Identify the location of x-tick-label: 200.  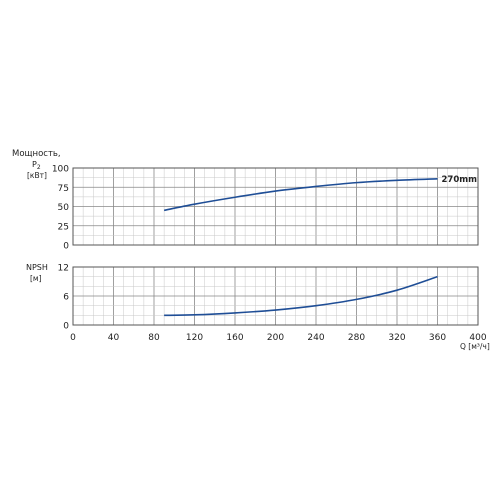
(275, 338).